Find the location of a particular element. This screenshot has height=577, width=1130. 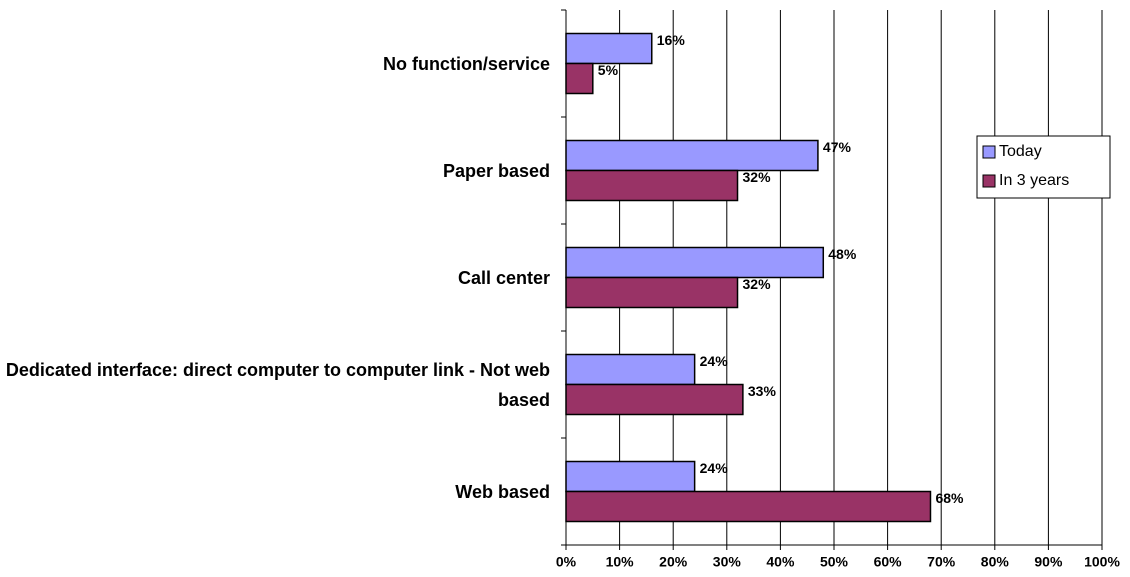

category-label: Web based is located at coordinates (502, 491).